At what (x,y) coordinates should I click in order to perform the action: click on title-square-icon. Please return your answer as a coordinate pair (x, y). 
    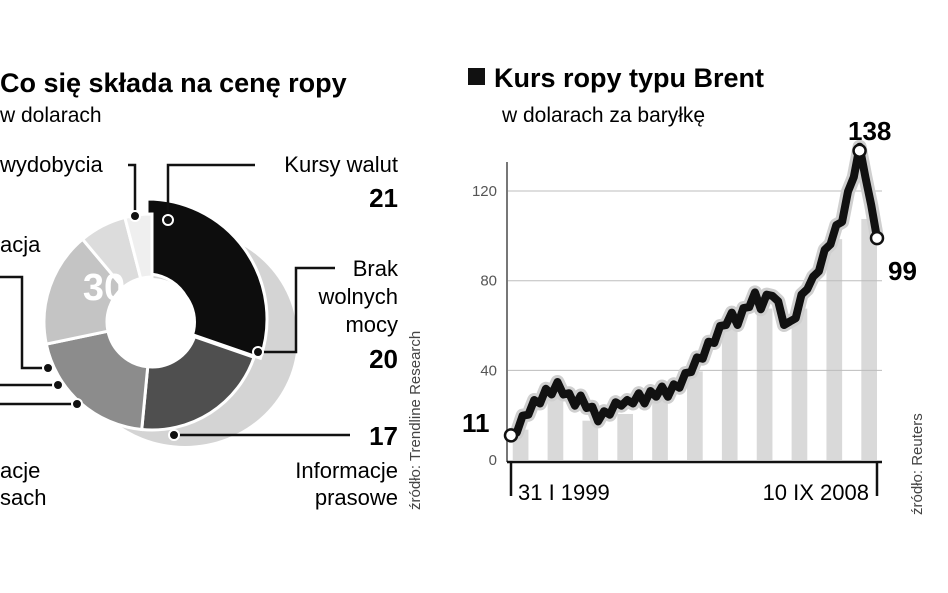
    Looking at the image, I should click on (476, 76).